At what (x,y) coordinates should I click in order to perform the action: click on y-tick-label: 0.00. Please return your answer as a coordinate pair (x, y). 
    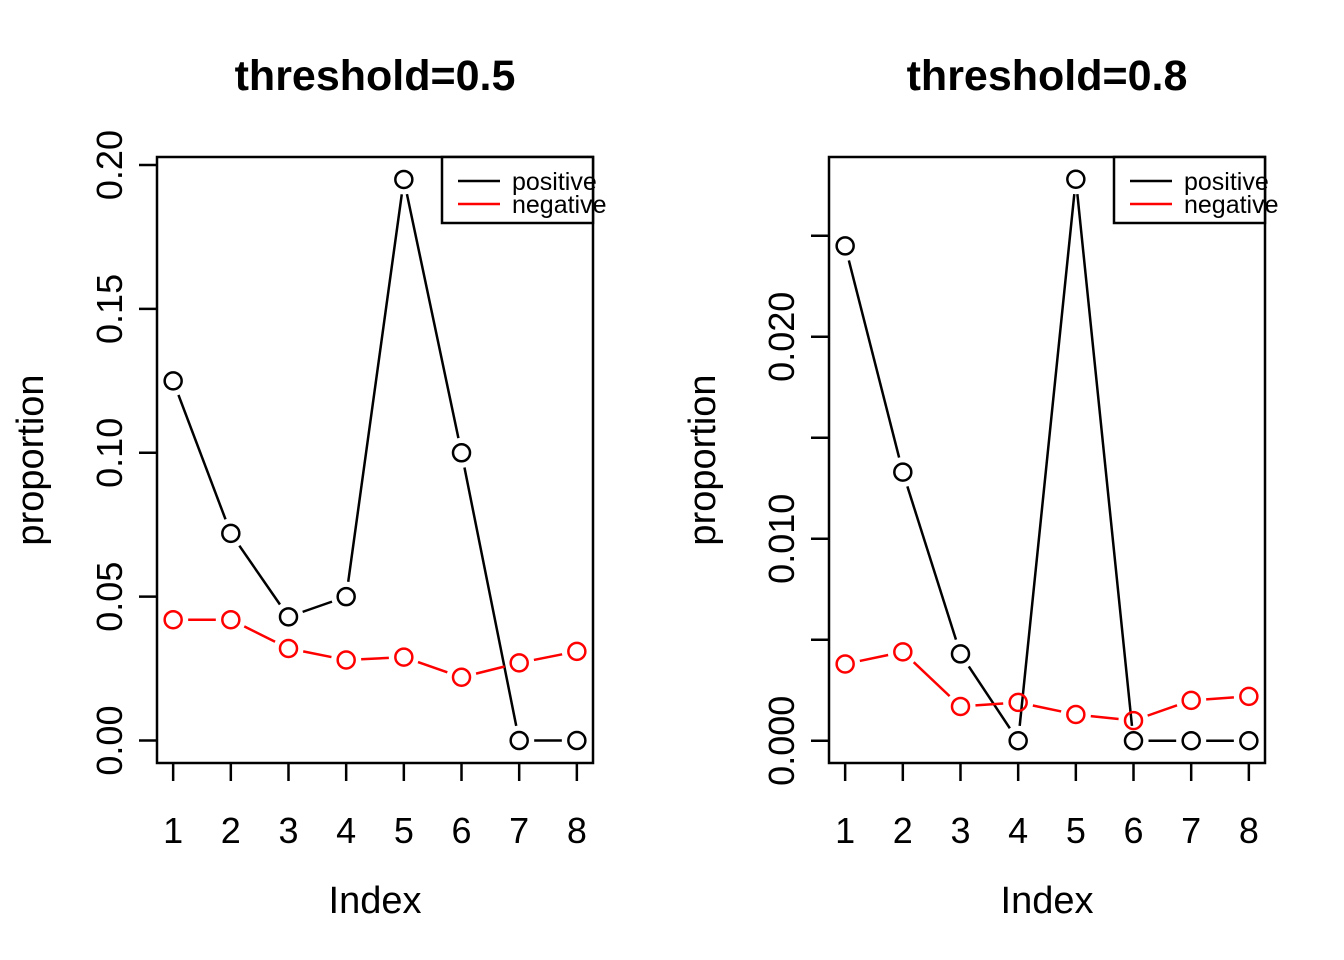
    Looking at the image, I should click on (109, 741).